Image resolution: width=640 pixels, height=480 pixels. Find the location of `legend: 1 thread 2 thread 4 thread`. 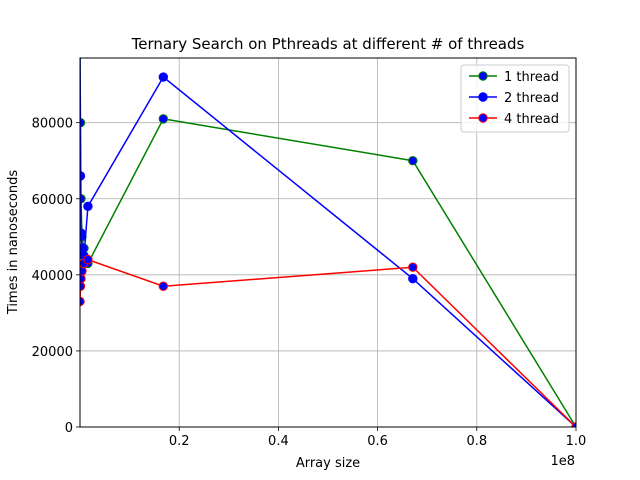

legend: 1 thread 2 thread 4 thread is located at coordinates (515, 98).